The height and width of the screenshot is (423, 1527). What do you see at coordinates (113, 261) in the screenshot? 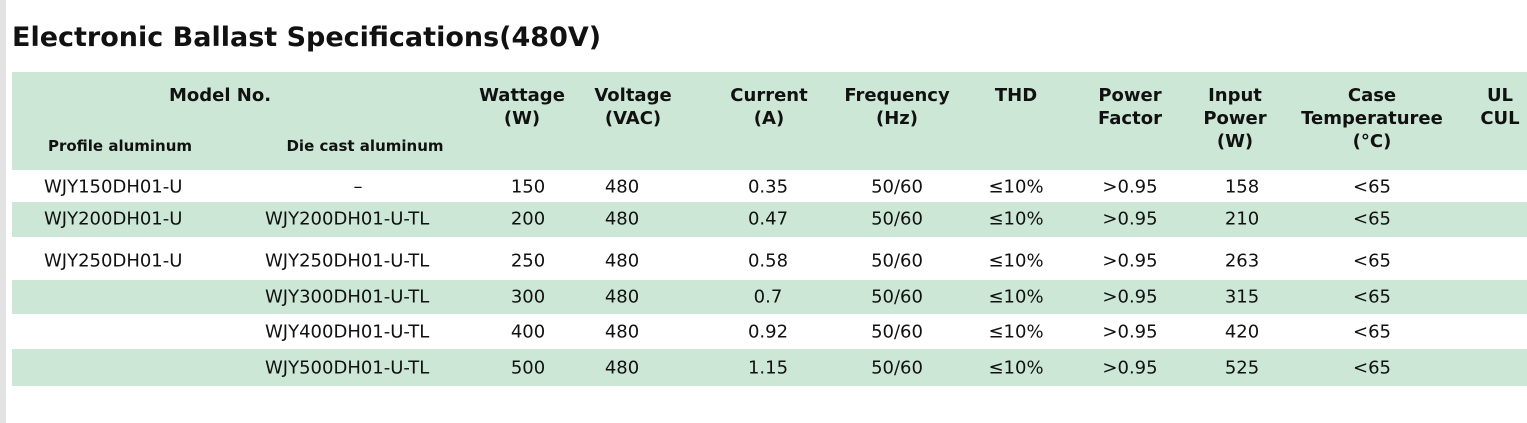
I see `table-cell: WJY250DH01-U` at bounding box center [113, 261].